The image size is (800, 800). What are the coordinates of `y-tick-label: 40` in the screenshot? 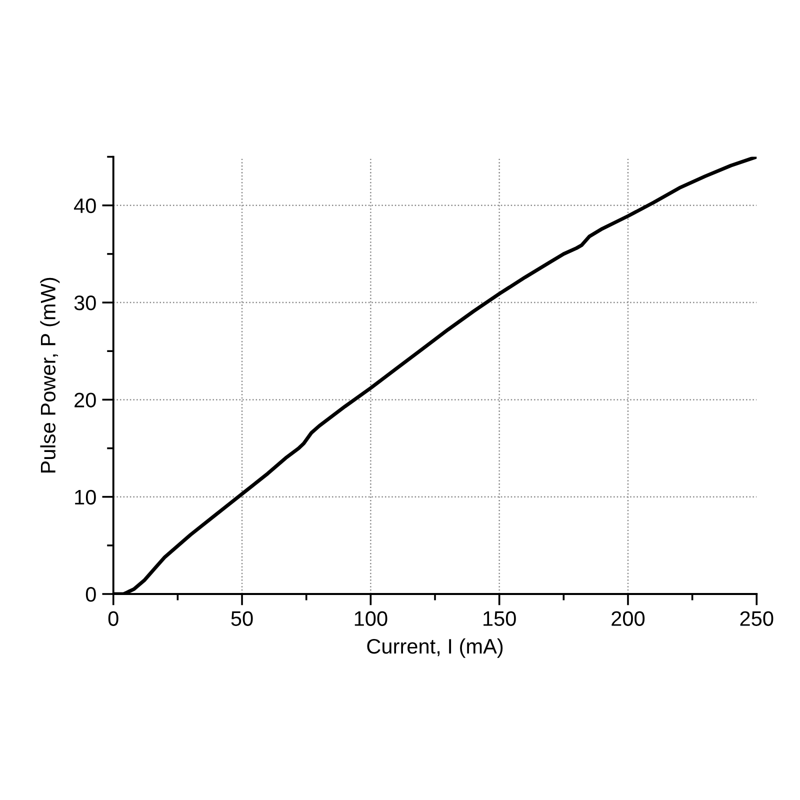 It's located at (85, 206).